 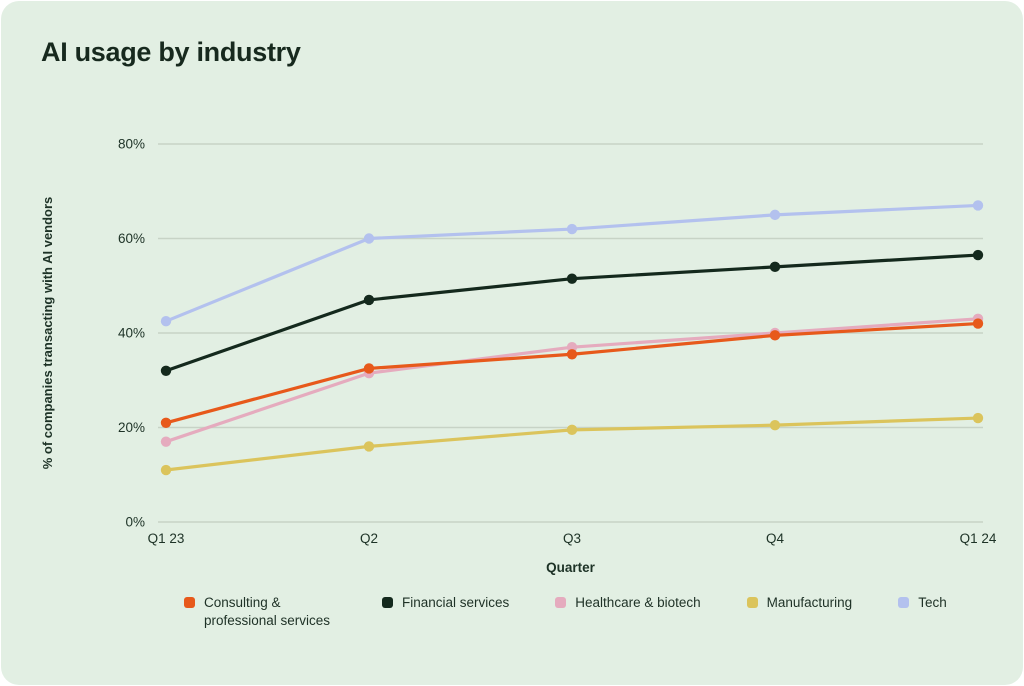 I want to click on legend-item-consulting: Consulting & professional services, so click(x=260, y=612).